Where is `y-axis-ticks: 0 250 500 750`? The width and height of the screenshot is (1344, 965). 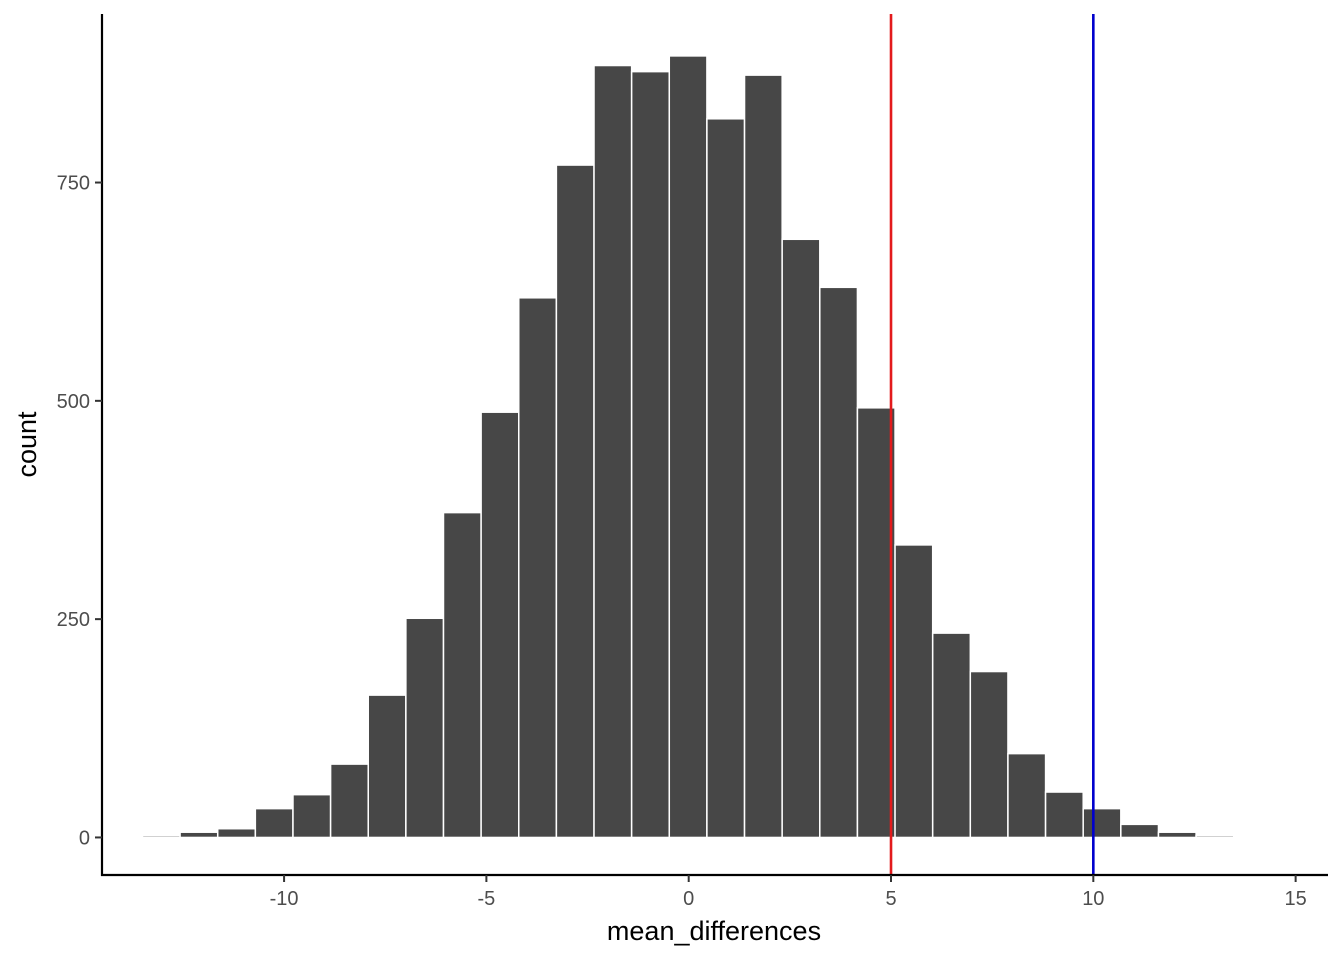 y-axis-ticks: 0 250 500 750 is located at coordinates (79, 511).